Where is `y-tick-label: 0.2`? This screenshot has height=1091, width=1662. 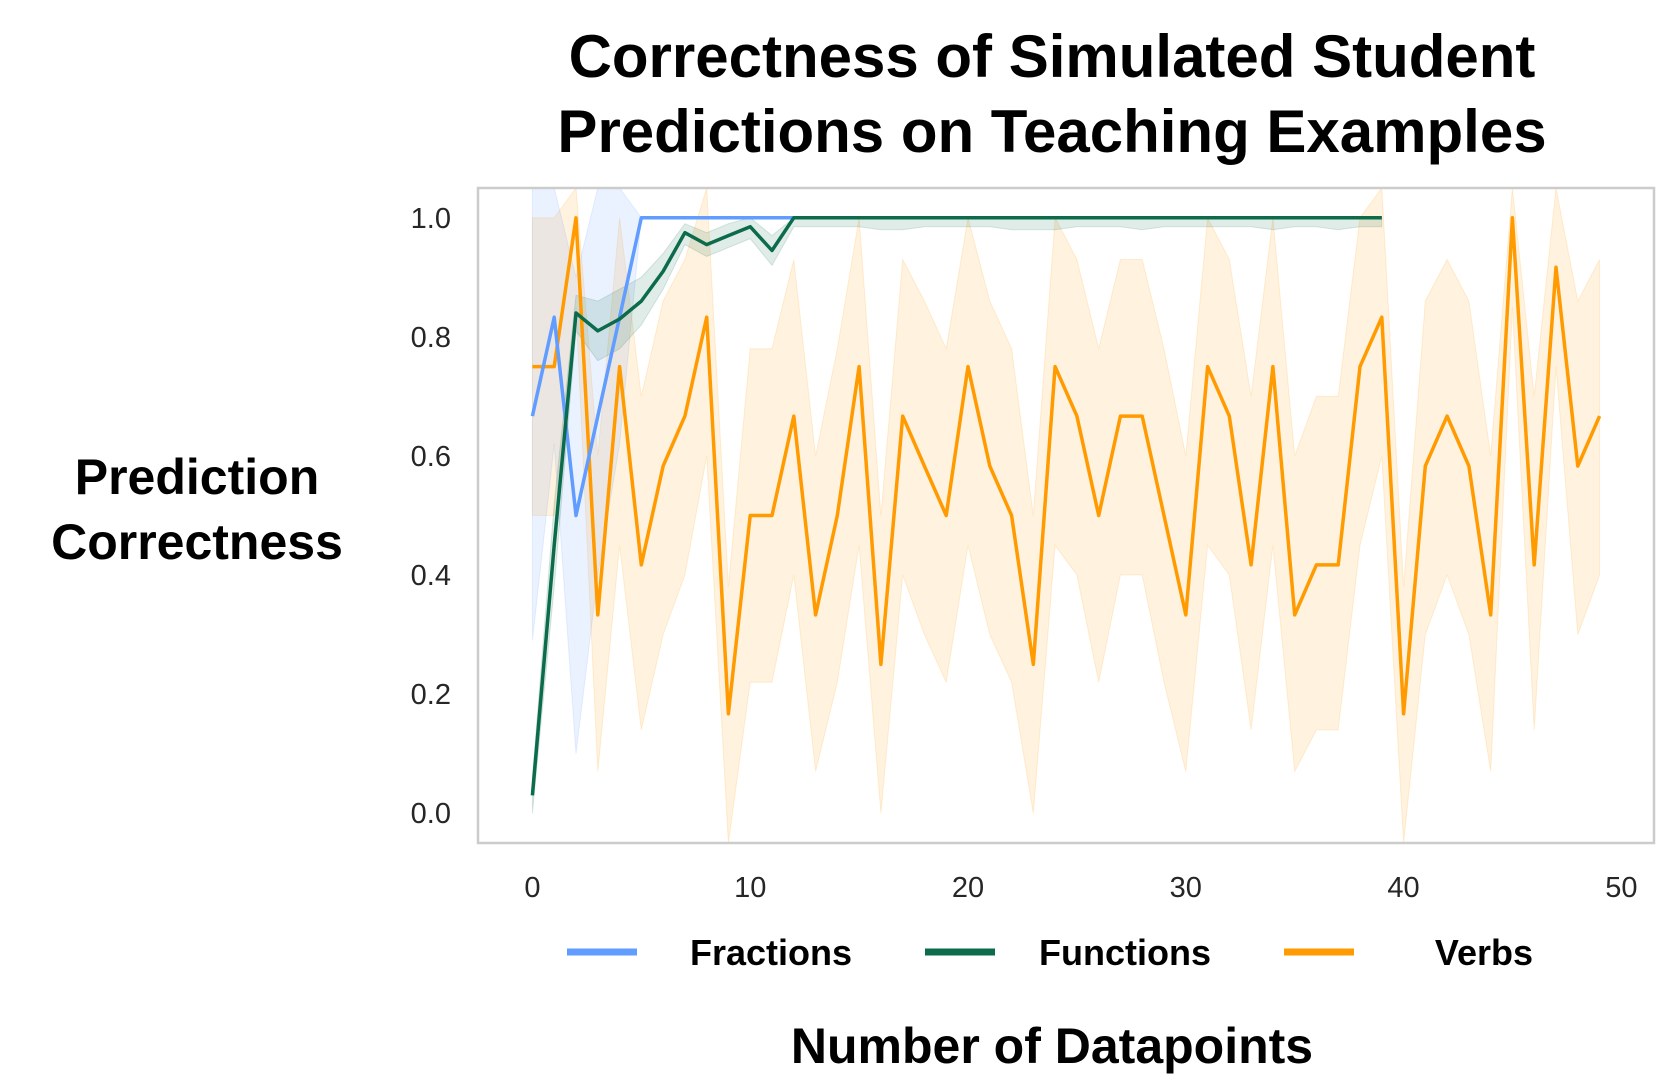
y-tick-label: 0.2 is located at coordinates (431, 695).